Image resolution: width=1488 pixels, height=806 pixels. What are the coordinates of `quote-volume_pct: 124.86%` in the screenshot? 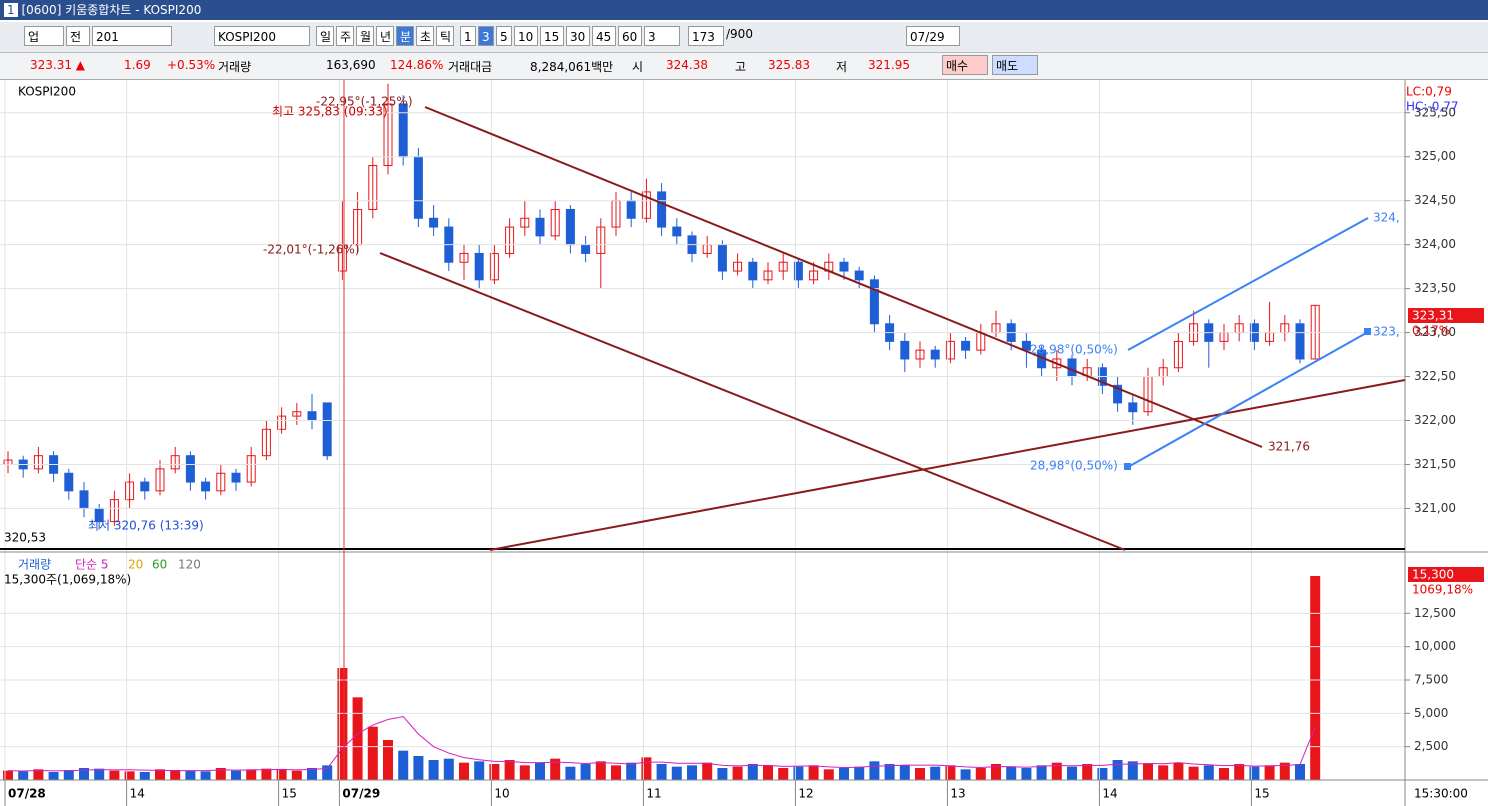 It's located at (417, 65).